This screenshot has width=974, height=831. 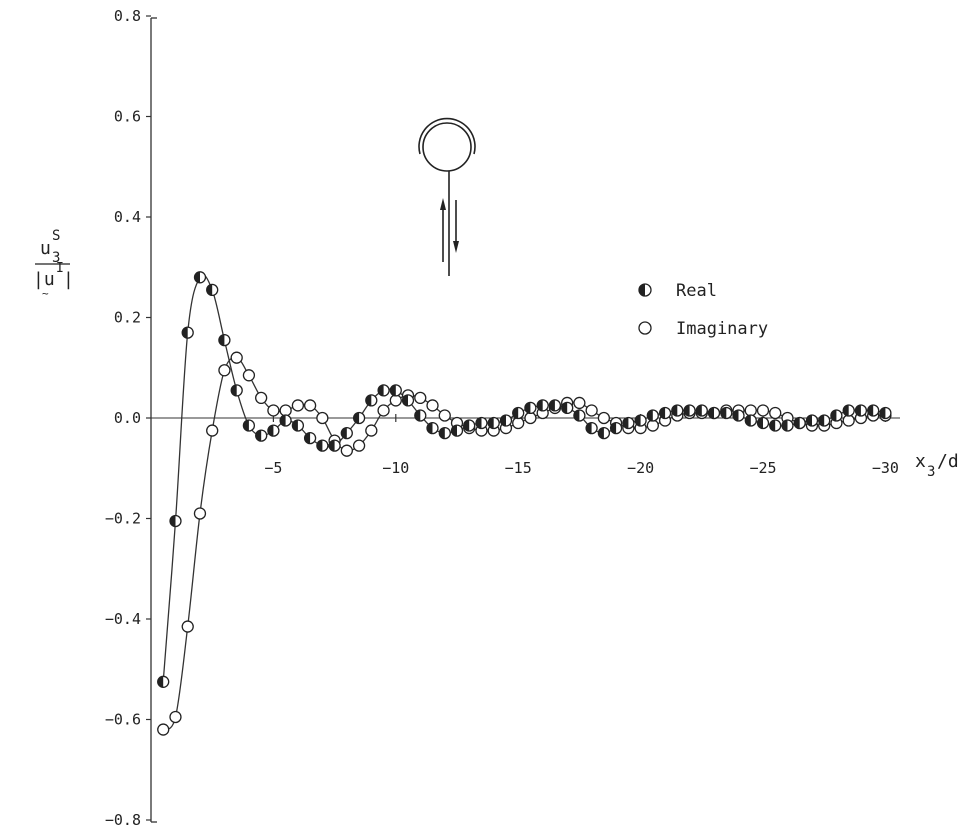 What do you see at coordinates (45, 293) in the screenshot?
I see `y-title-tilde: ~` at bounding box center [45, 293].